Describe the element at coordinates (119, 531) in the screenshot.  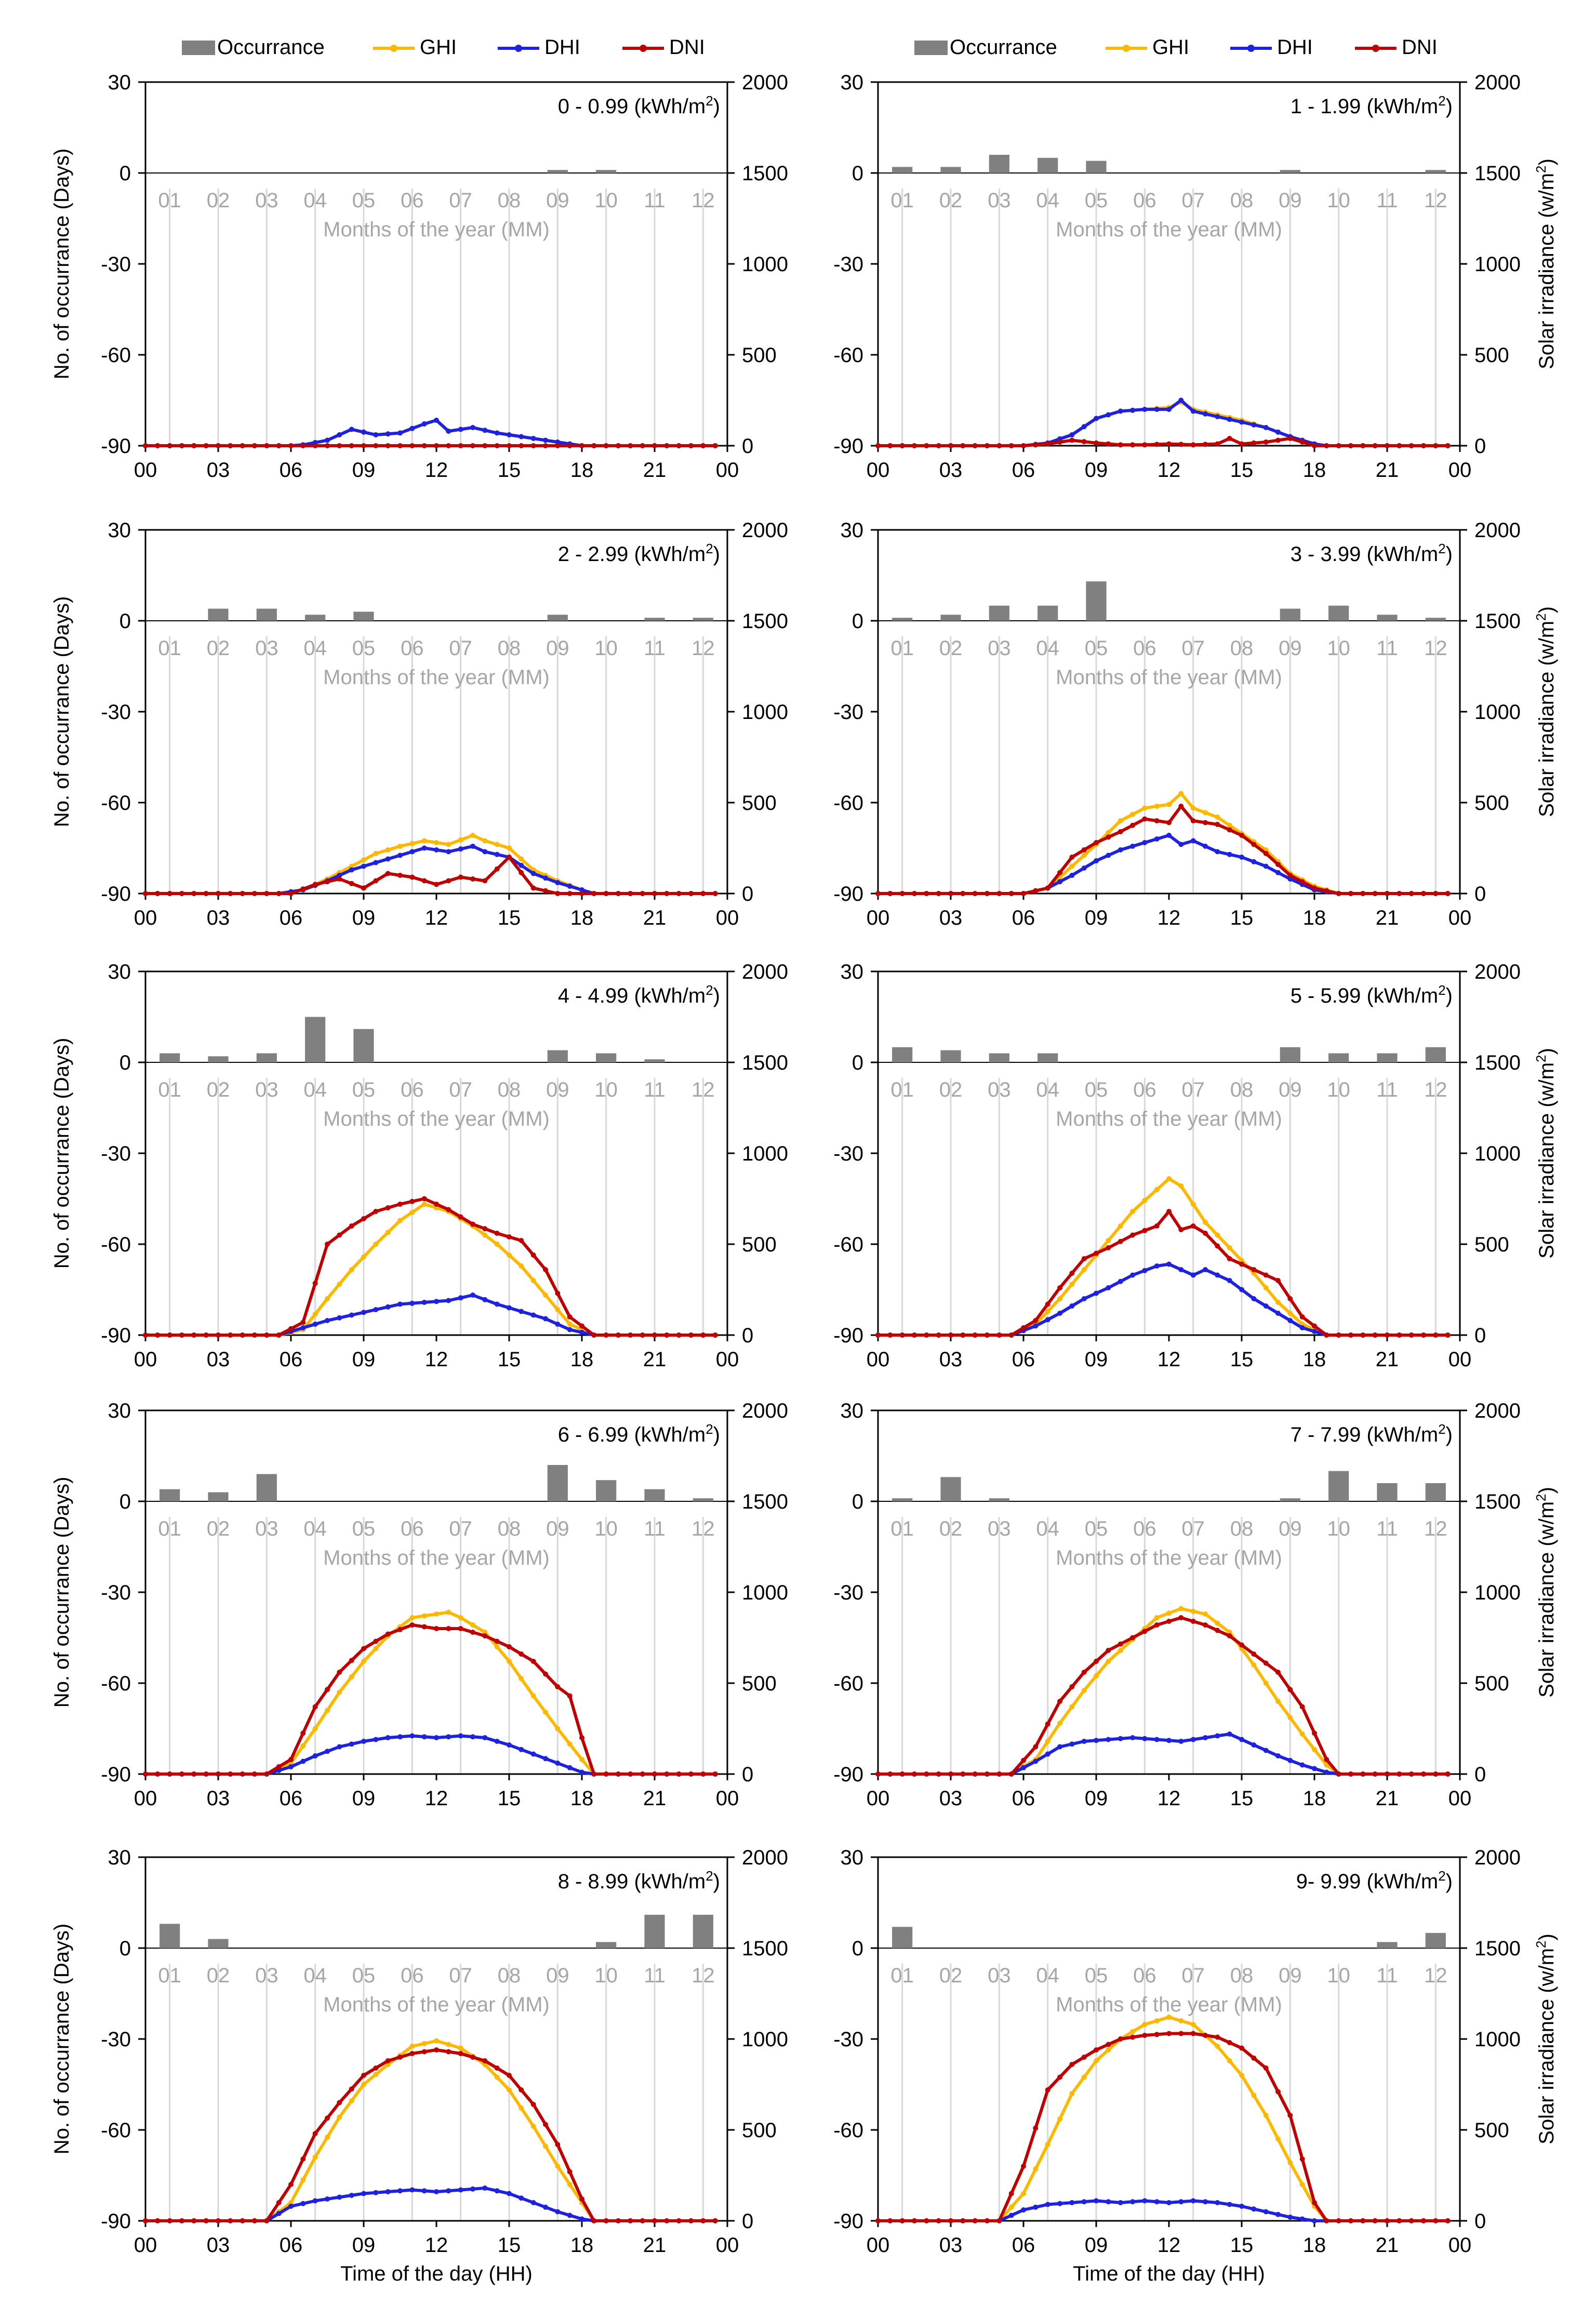
I see `left-tick-label: 30` at that location.